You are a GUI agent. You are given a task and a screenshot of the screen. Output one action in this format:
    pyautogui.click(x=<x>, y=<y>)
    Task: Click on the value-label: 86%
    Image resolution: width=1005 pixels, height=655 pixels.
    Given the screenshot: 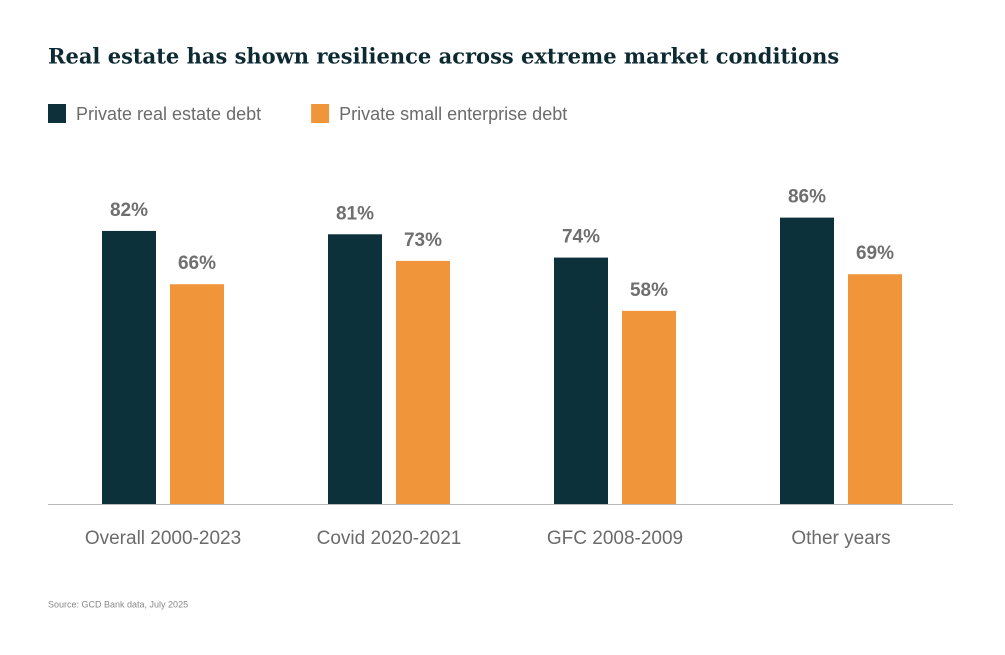 What is the action you would take?
    pyautogui.click(x=807, y=197)
    